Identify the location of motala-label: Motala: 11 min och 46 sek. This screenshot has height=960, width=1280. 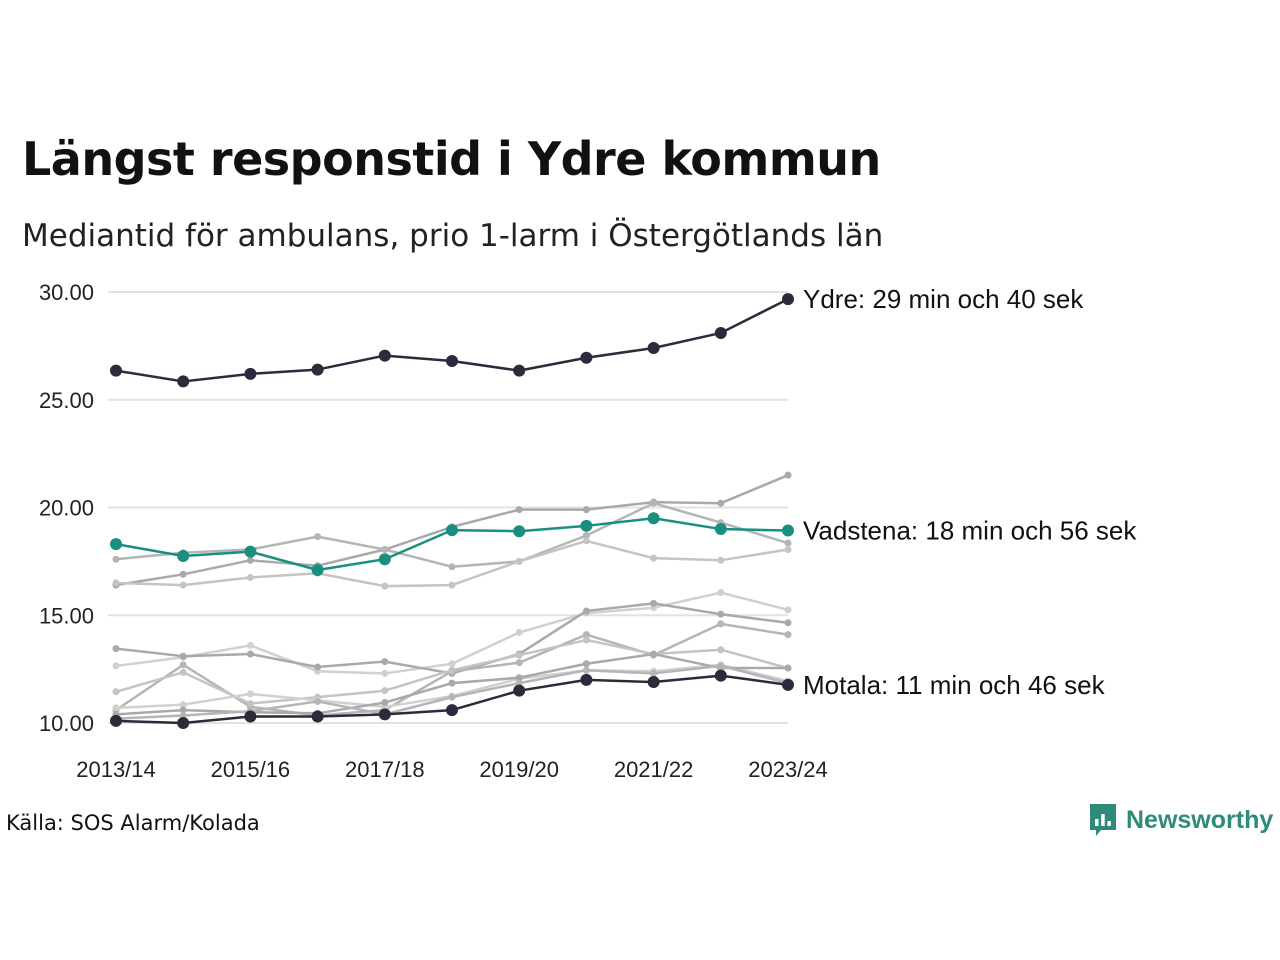
(954, 685).